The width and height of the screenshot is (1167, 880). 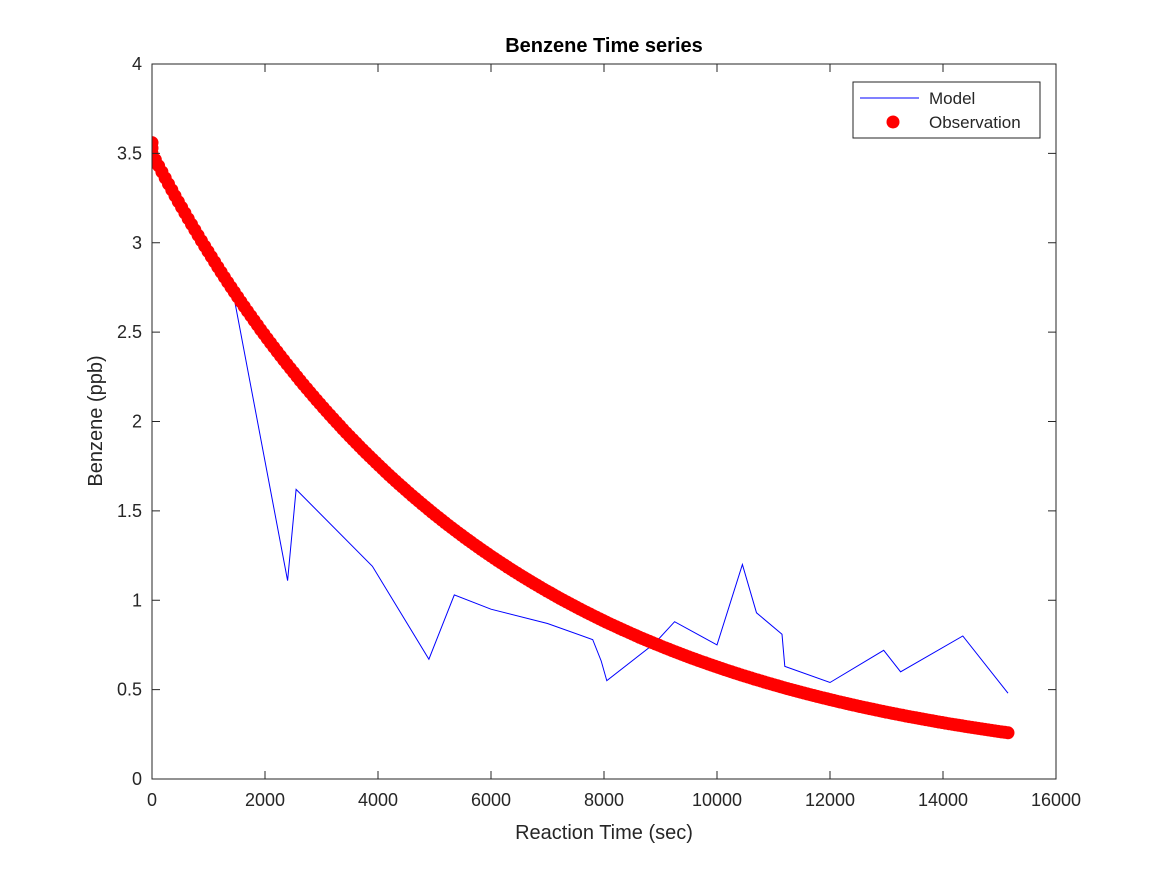 I want to click on x-axis-label: Reaction Time (sec), so click(x=604, y=833).